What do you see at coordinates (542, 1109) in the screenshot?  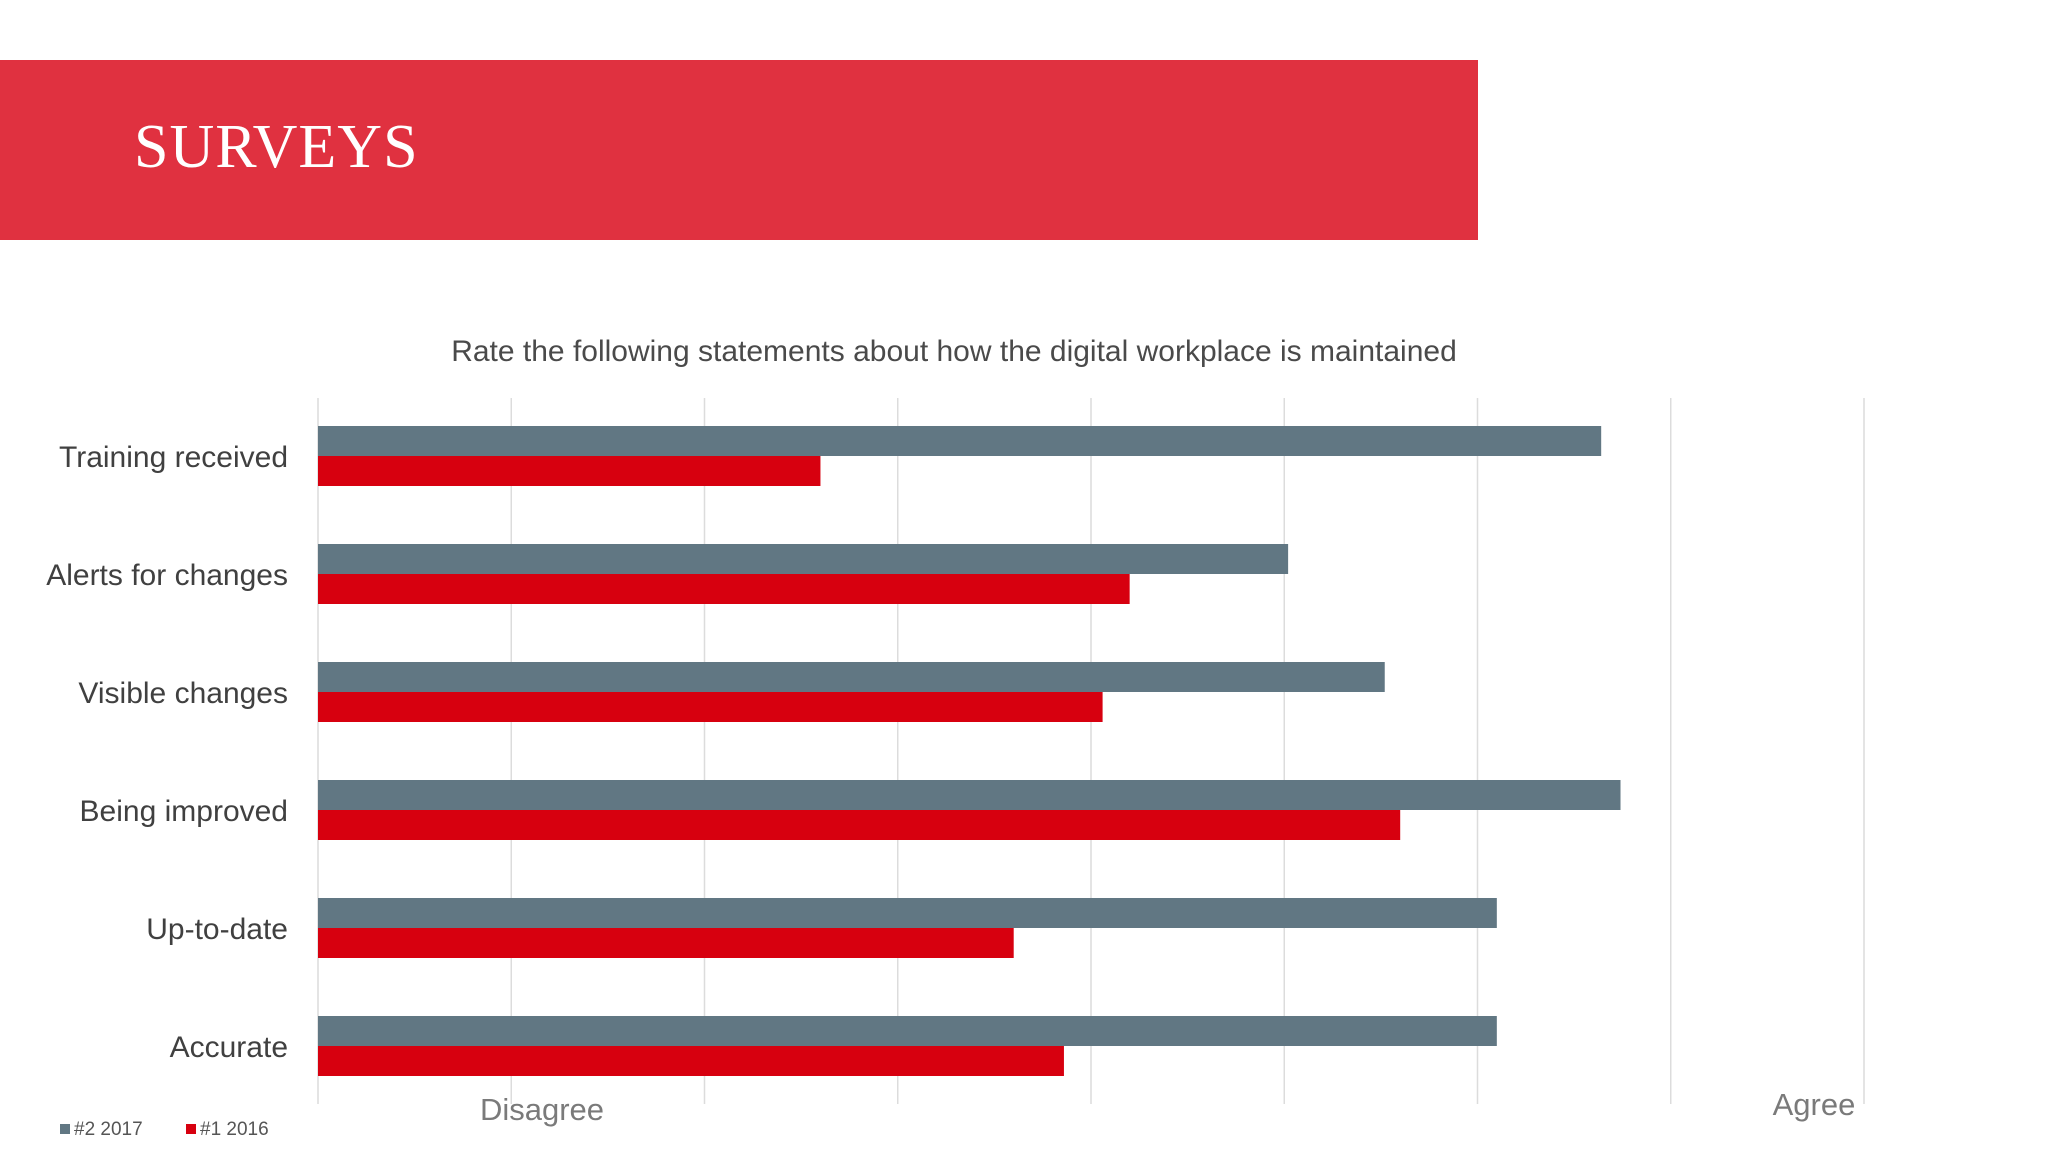 I see `scale-label-disagree: Disagree` at bounding box center [542, 1109].